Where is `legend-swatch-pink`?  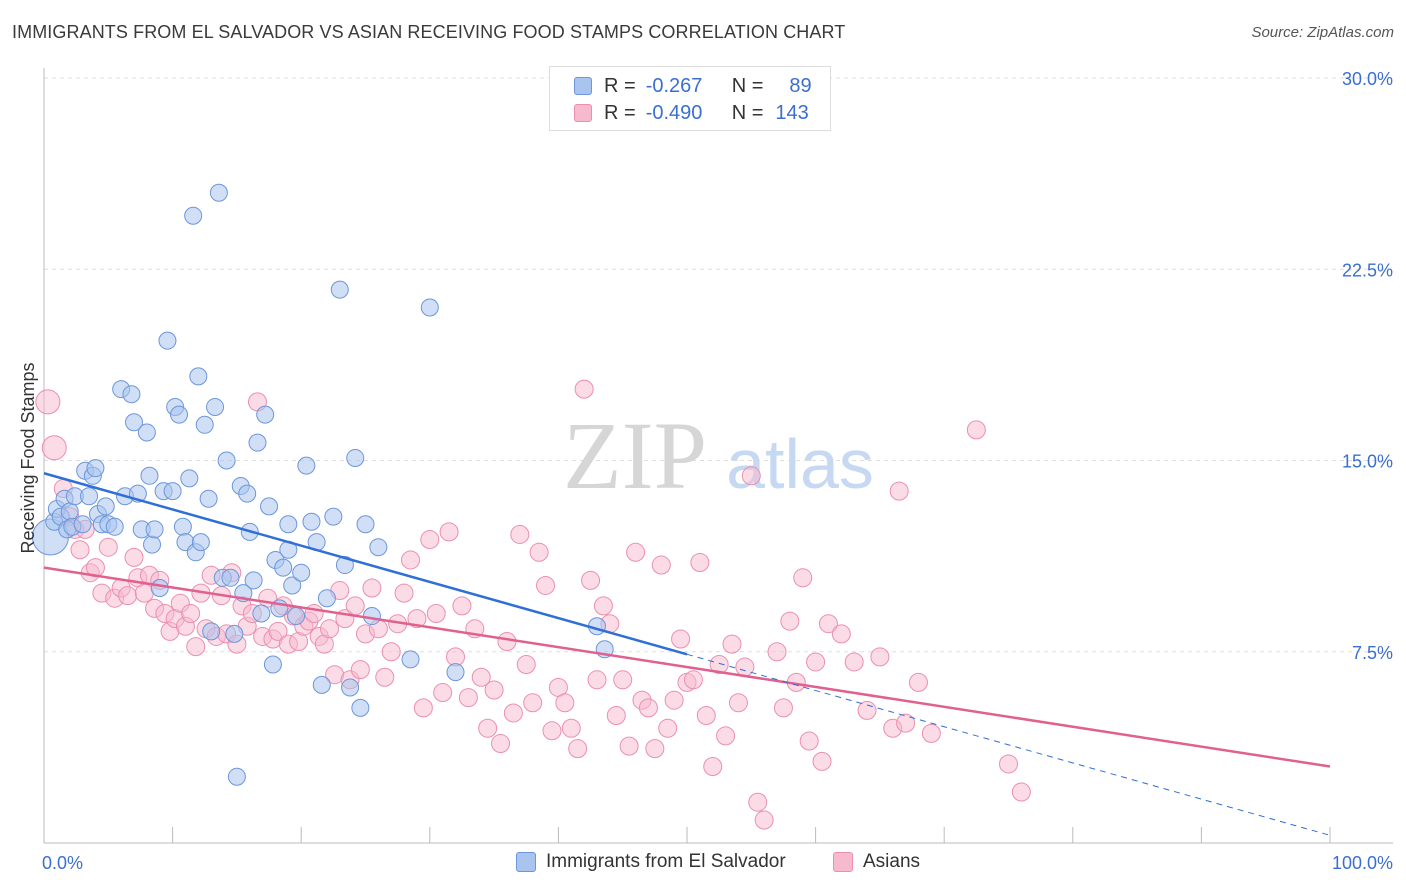 legend-swatch-pink is located at coordinates (583, 113).